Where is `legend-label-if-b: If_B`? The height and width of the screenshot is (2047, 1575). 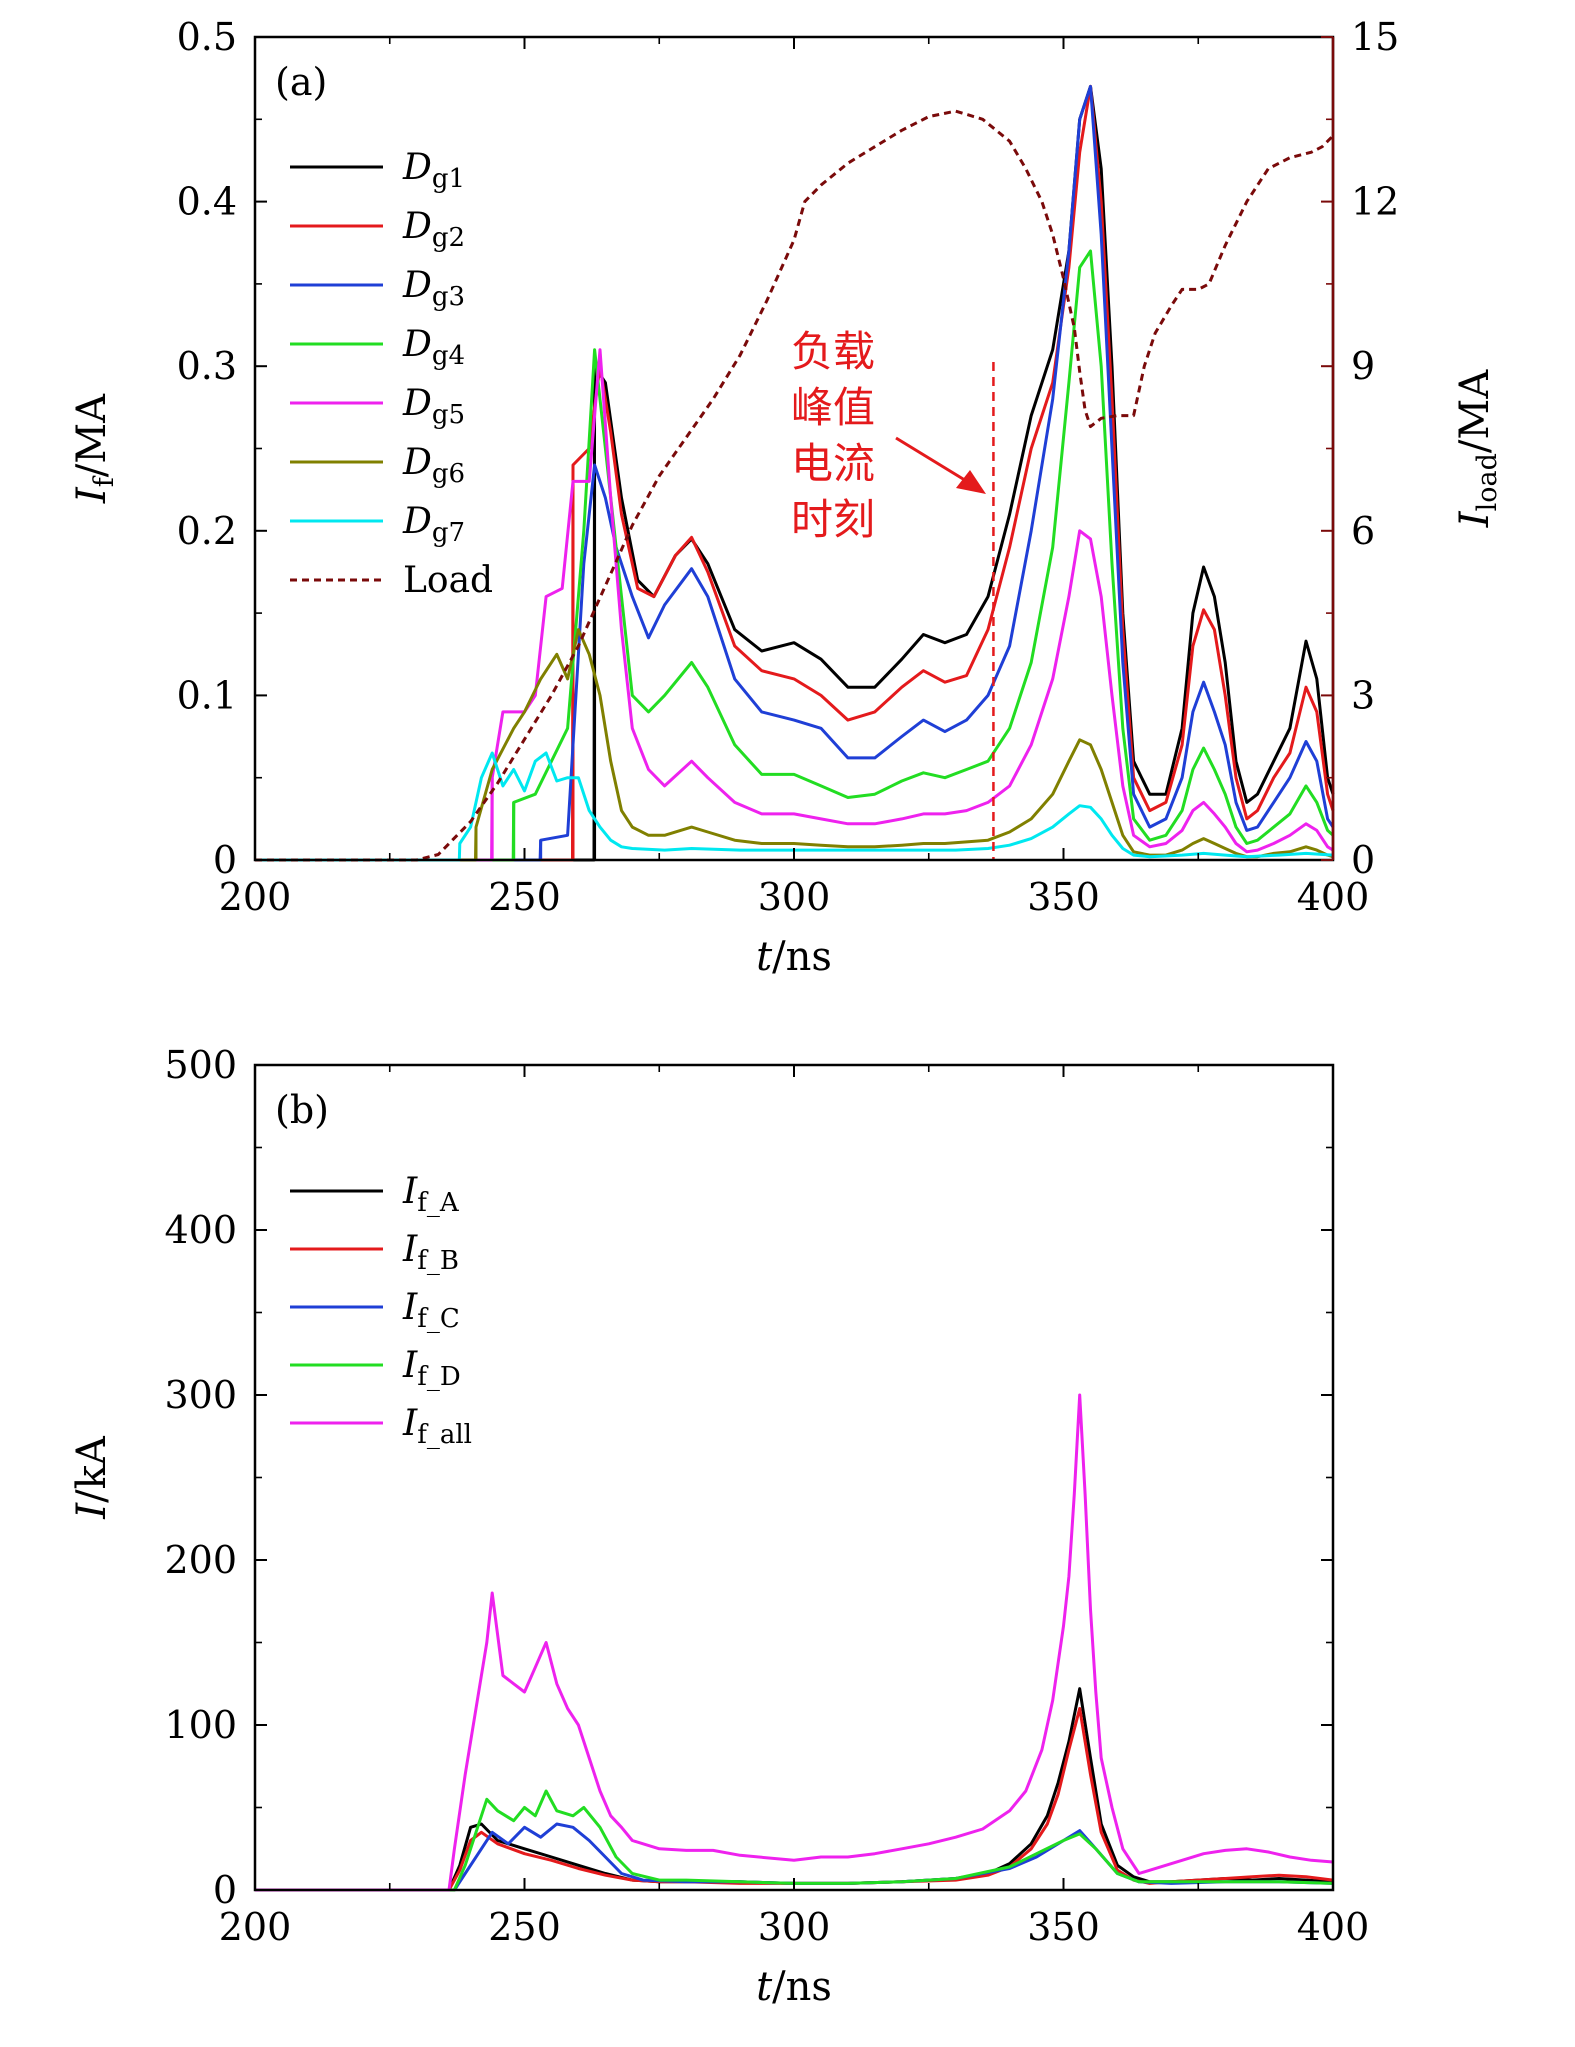 legend-label-if-b: If_B is located at coordinates (430, 1252).